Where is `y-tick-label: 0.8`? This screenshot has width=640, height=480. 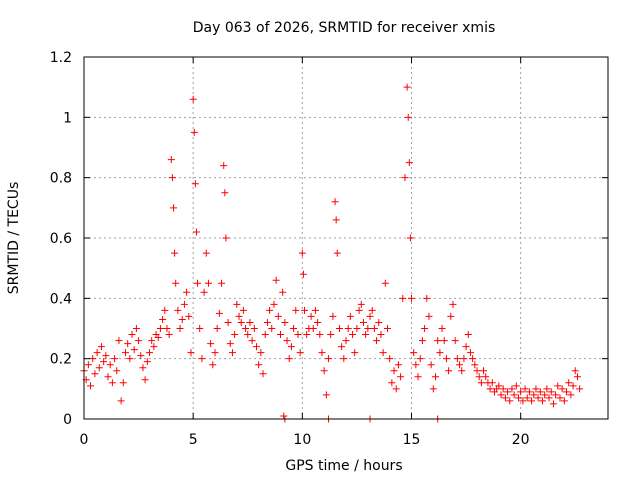
y-tick-label: 0.8 is located at coordinates (61, 179).